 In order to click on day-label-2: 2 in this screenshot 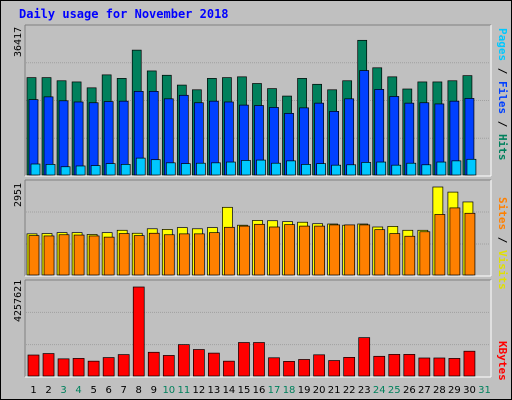, I will do `click(48, 390)`.